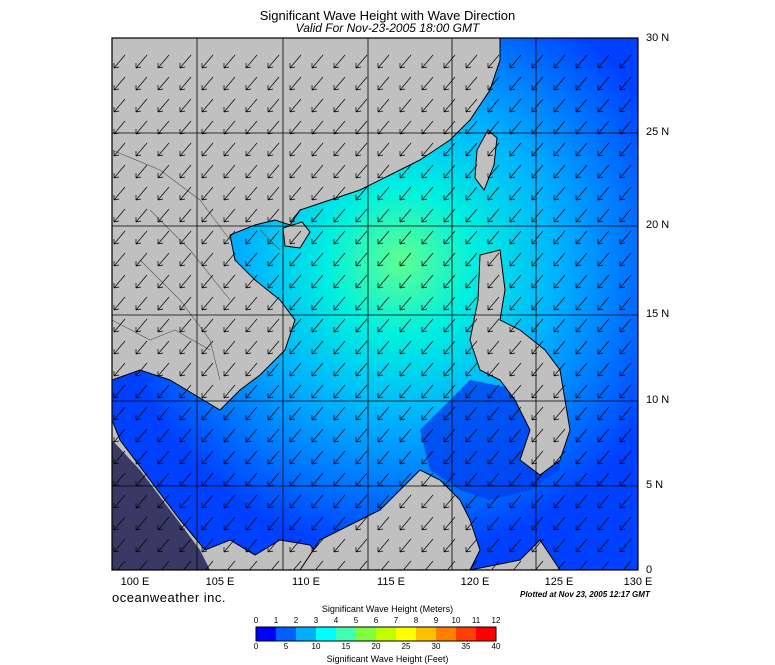 The height and width of the screenshot is (665, 775). Describe the element at coordinates (316, 646) in the screenshot. I see `colorbar-feet-tick: 10` at that location.